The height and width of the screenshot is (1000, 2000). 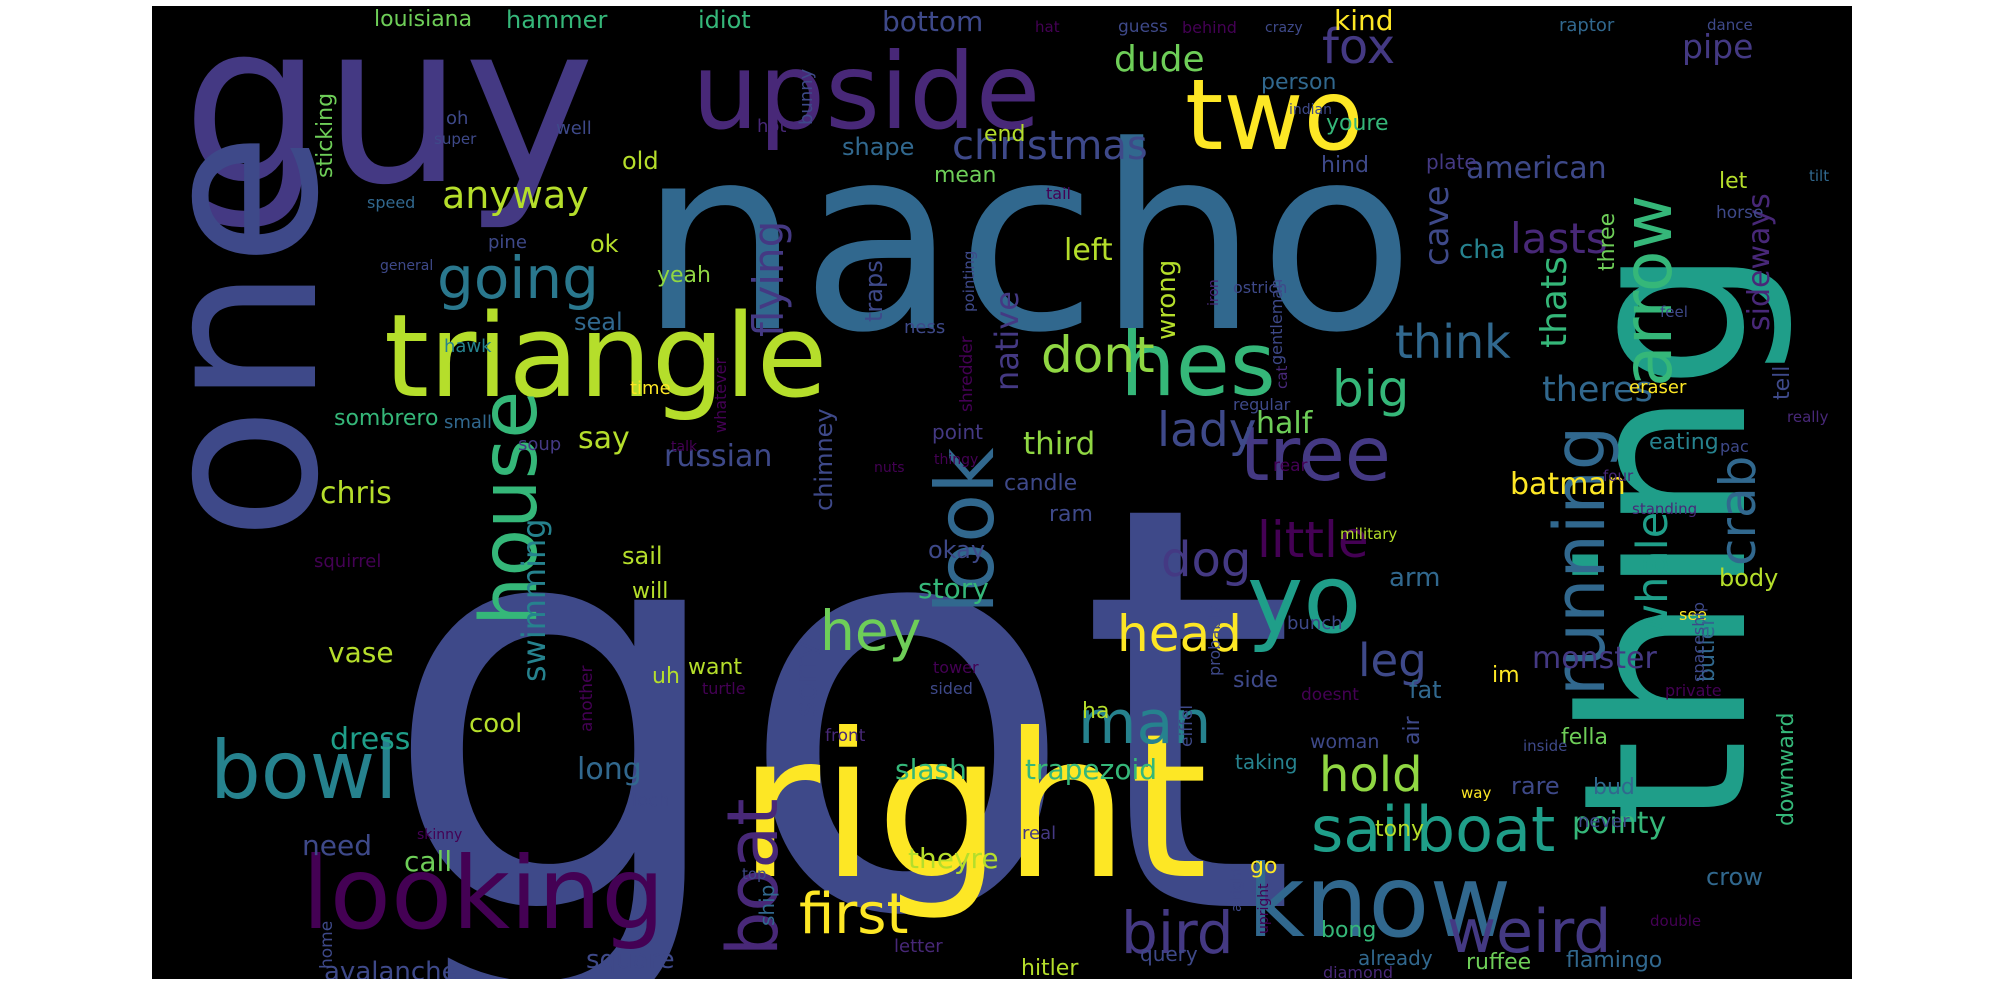 What do you see at coordinates (874, 291) in the screenshot?
I see `word-traps: traps` at bounding box center [874, 291].